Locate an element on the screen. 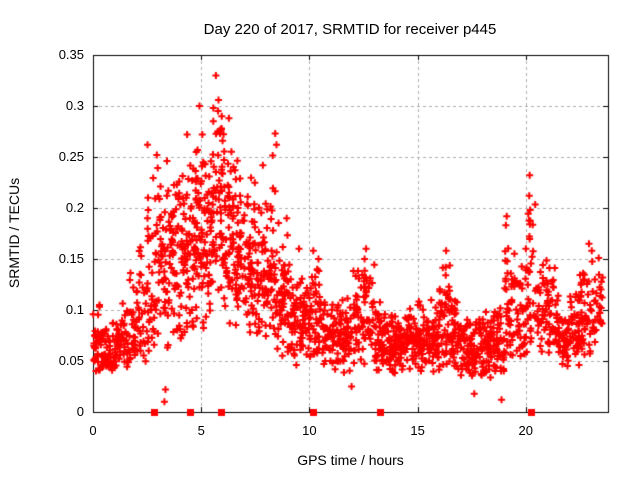 Image resolution: width=640 pixels, height=480 pixels. y-tick-label: 0.25 is located at coordinates (71, 156).